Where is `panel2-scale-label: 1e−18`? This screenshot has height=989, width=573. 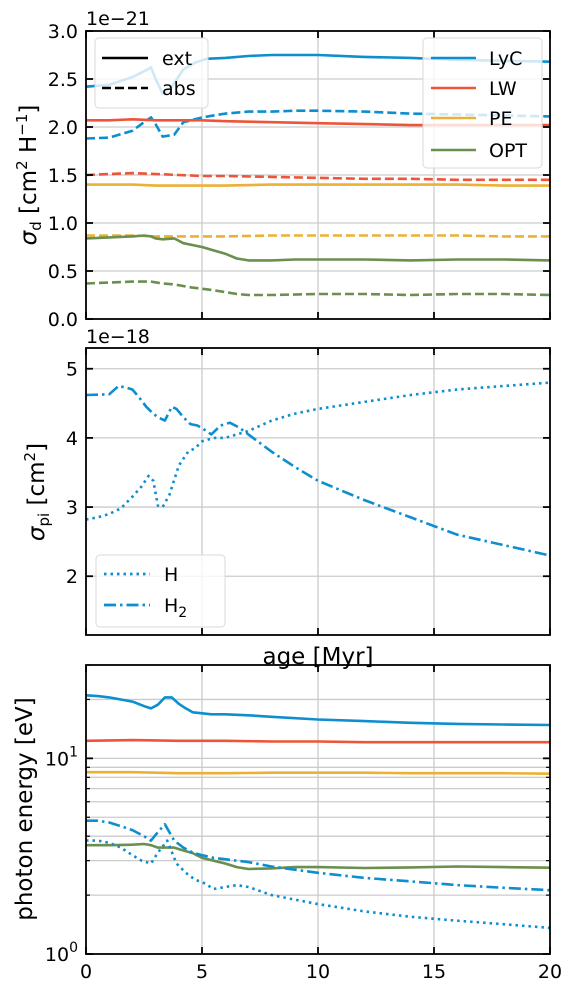 panel2-scale-label: 1e−18 is located at coordinates (118, 337).